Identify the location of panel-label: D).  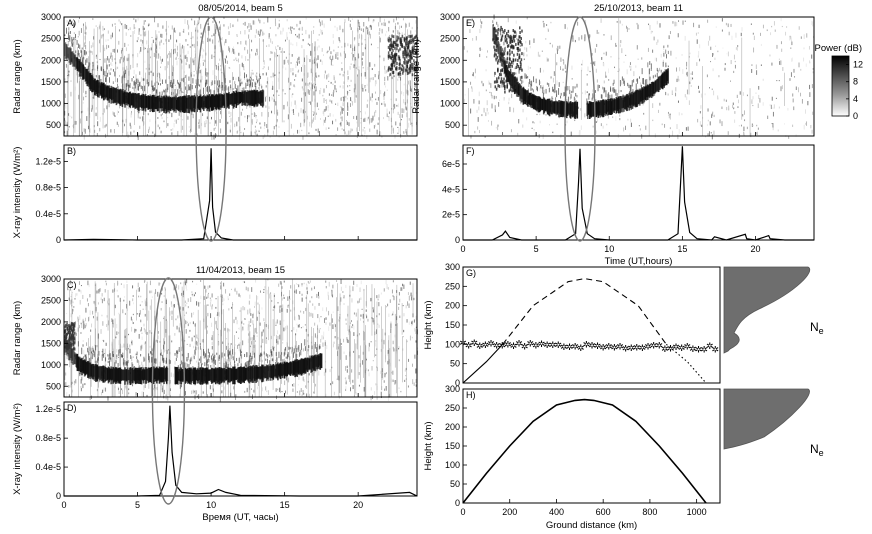
(72, 408).